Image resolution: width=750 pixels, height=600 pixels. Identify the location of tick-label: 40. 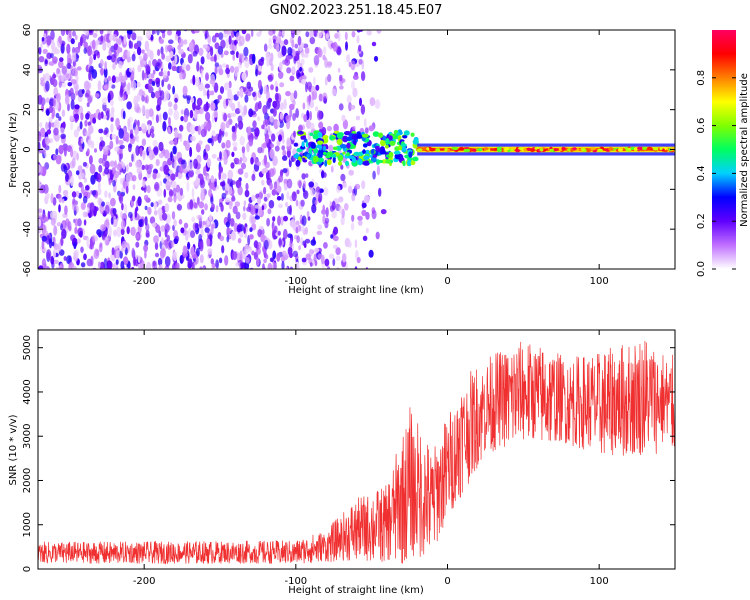
(27, 69).